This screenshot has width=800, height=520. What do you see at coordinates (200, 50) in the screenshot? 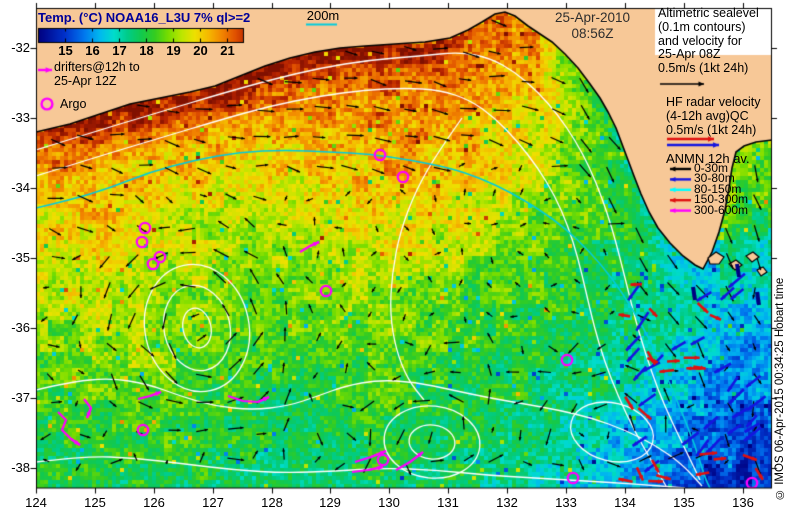
I see `colorbar-tick-label: 20` at bounding box center [200, 50].